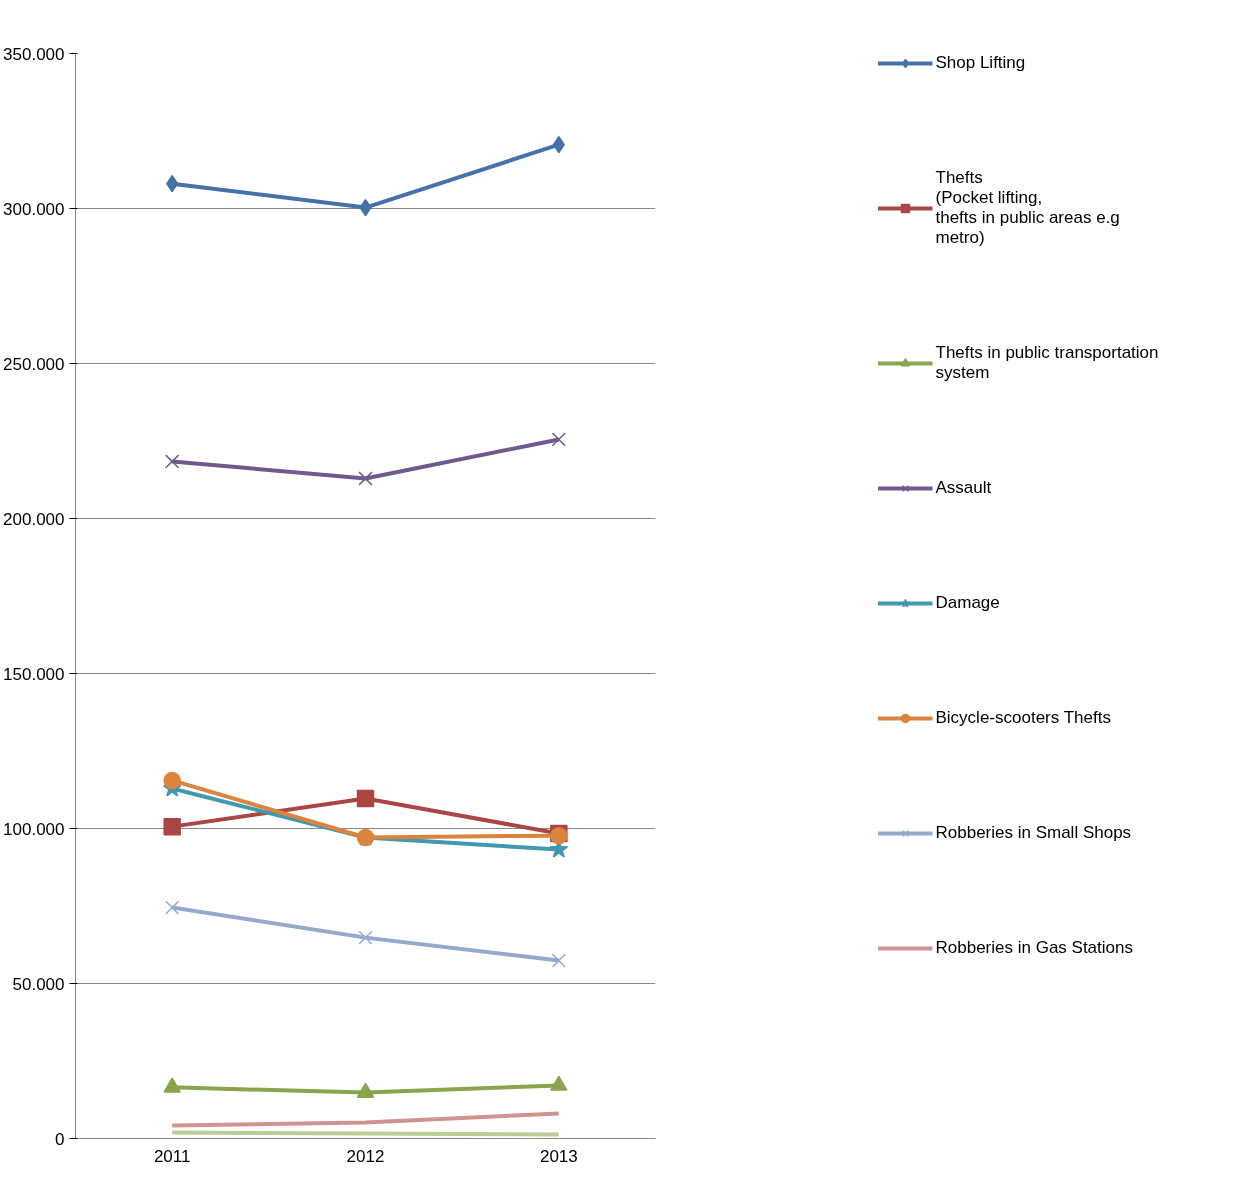 Image resolution: width=1234 pixels, height=1198 pixels. What do you see at coordinates (38, 984) in the screenshot?
I see `y-tick-label: 50.000` at bounding box center [38, 984].